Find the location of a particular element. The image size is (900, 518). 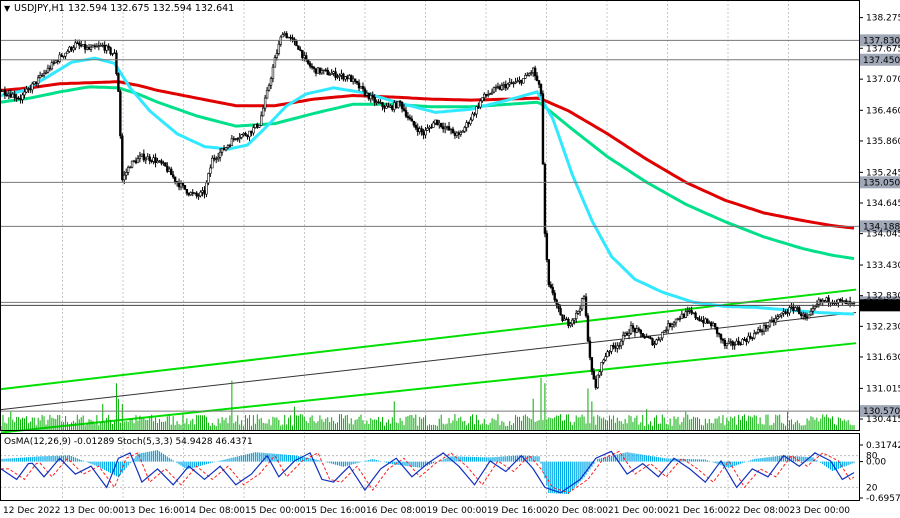

y-tick-label: 130.415 is located at coordinates (883, 420).